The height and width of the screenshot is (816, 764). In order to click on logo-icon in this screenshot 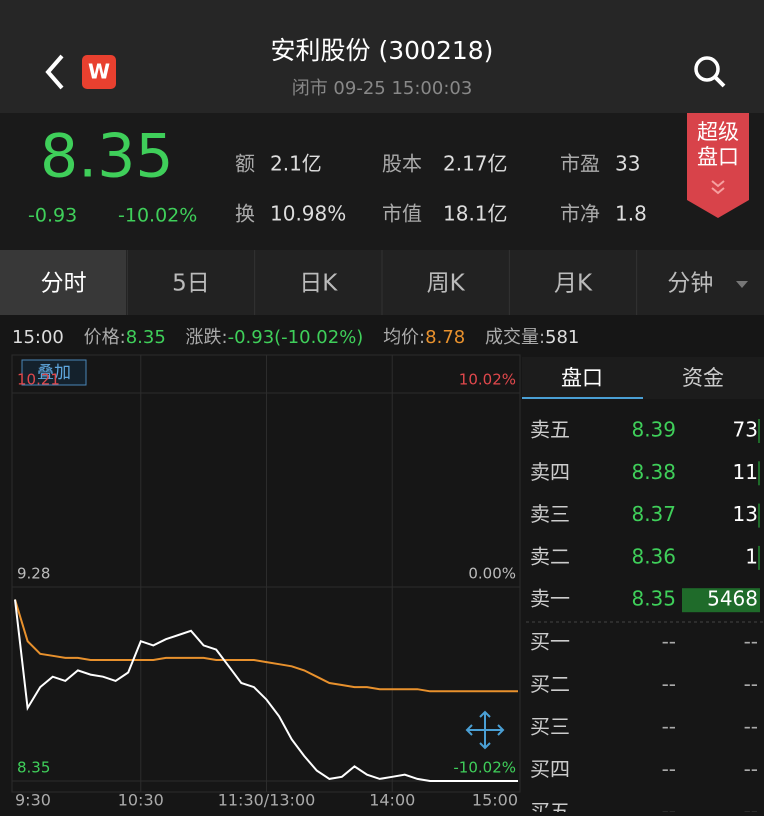, I will do `click(99, 72)`.